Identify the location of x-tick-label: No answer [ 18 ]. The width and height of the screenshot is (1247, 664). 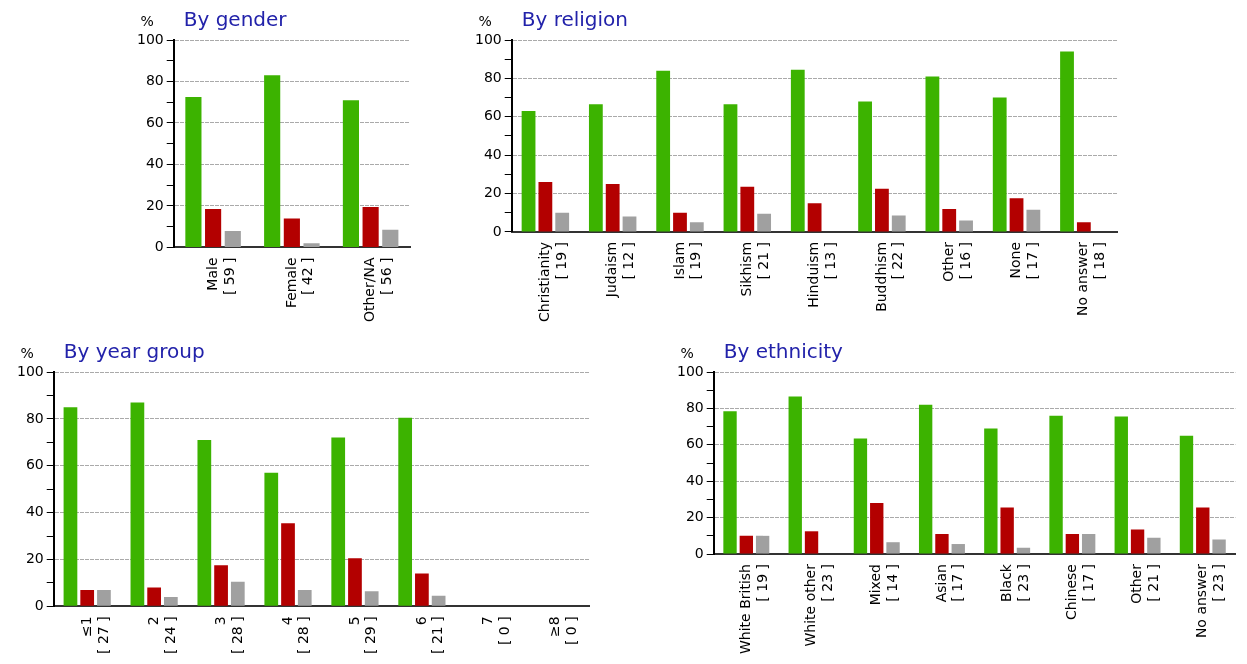
(1091, 278).